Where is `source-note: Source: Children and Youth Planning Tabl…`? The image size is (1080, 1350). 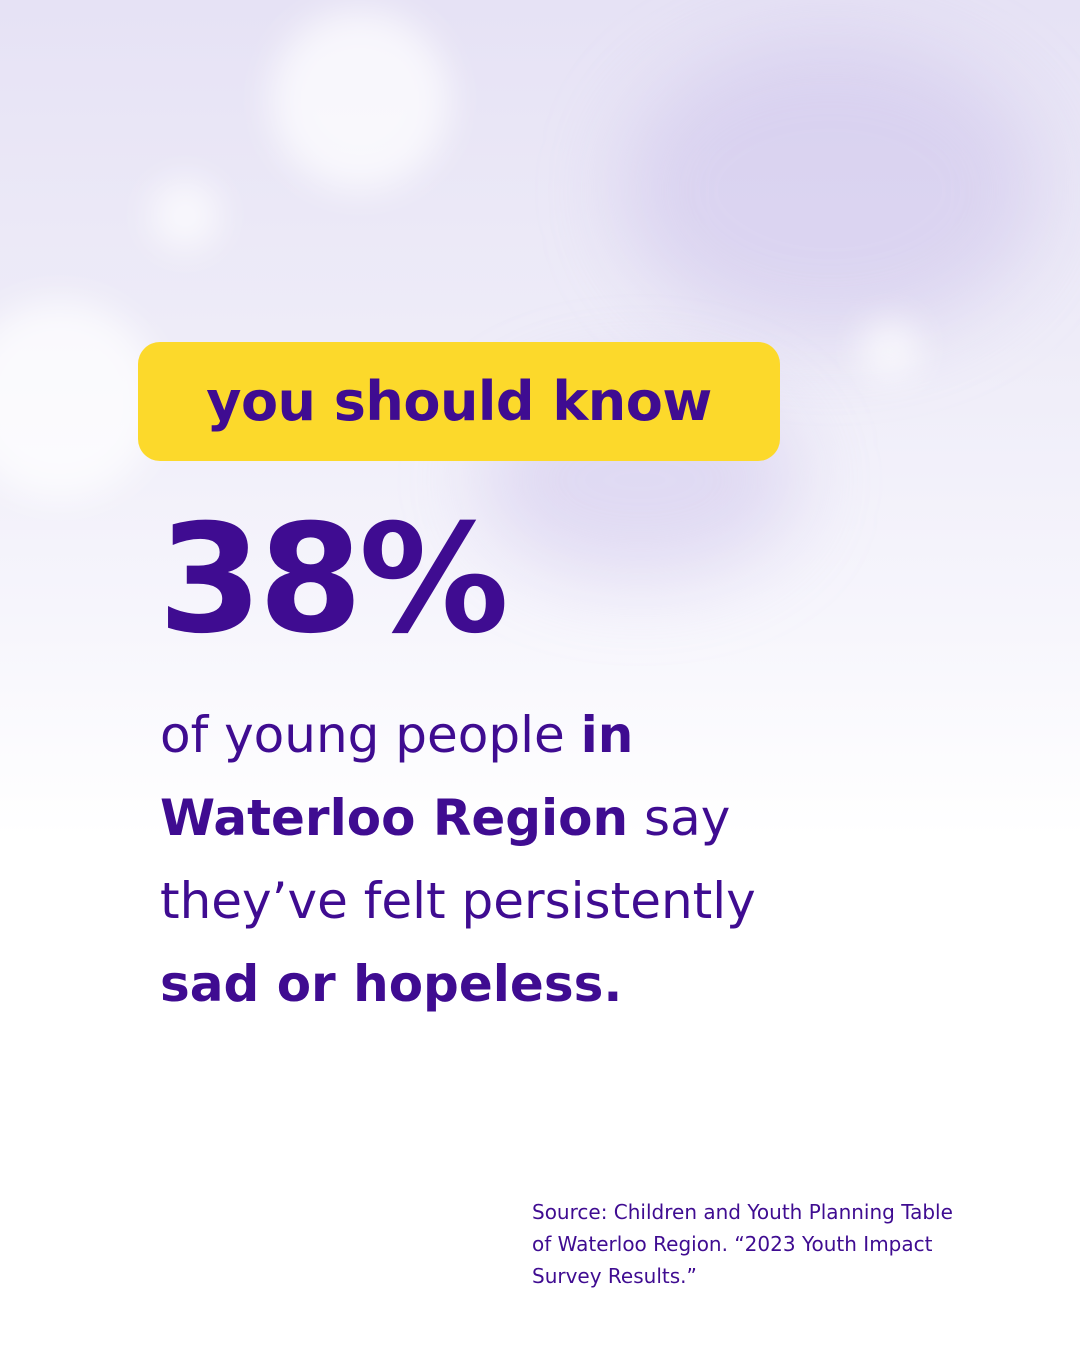
source-note: Source: Children and Youth Planning Tabl… is located at coordinates (742, 1246).